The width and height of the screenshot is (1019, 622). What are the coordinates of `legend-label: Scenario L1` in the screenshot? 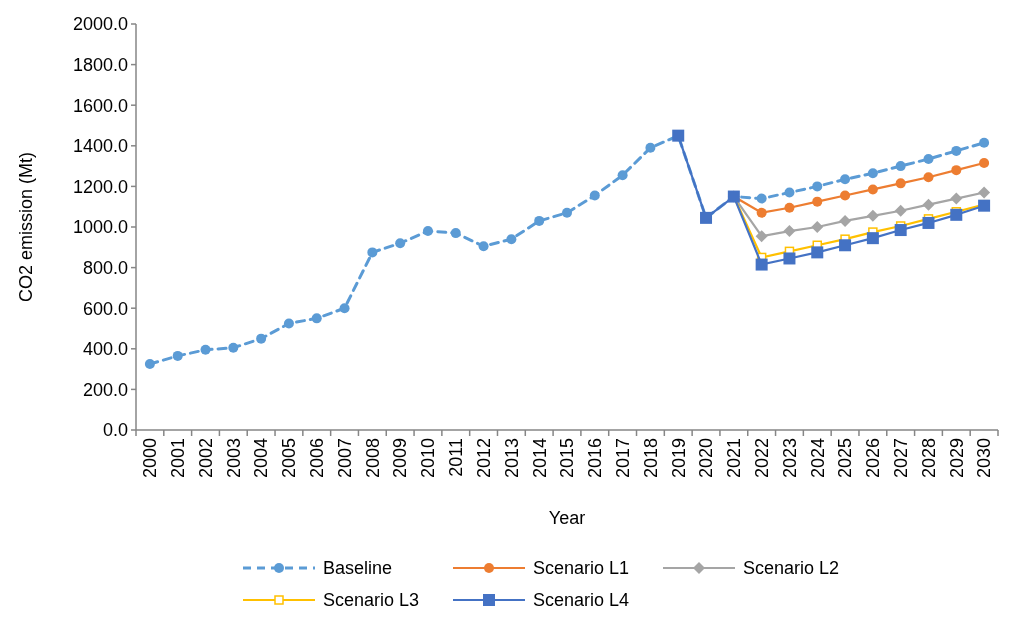 It's located at (581, 568).